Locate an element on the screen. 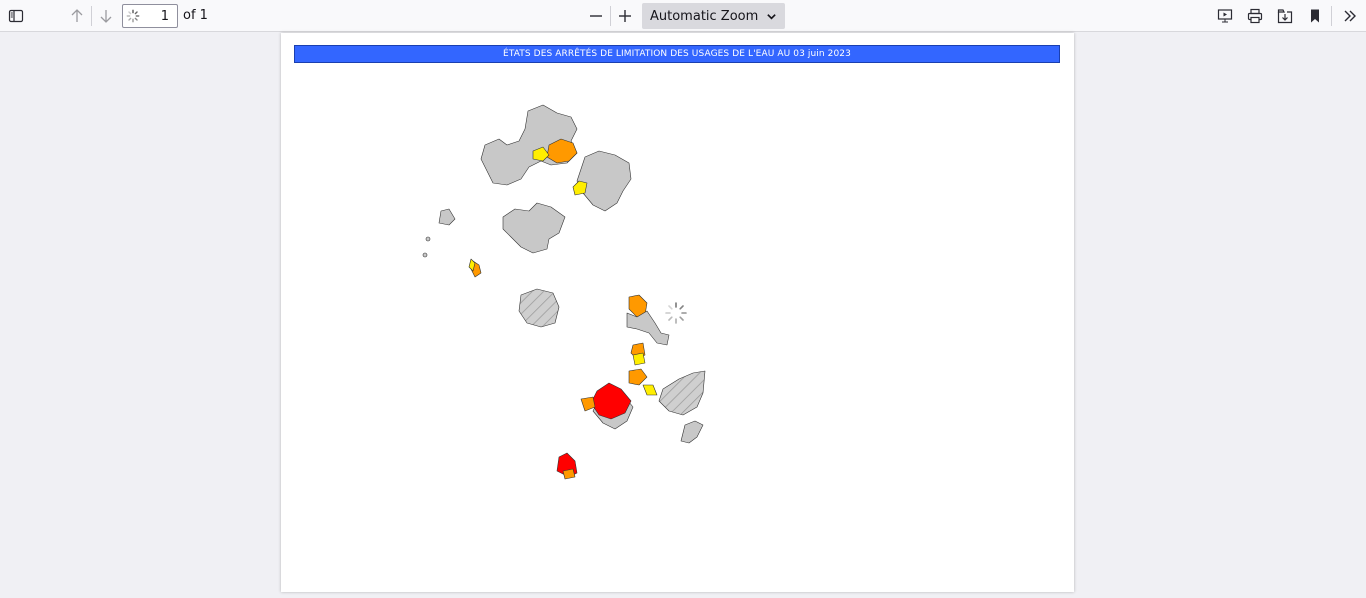 The width and height of the screenshot is (1366, 598). minus-icon is located at coordinates (596, 16).